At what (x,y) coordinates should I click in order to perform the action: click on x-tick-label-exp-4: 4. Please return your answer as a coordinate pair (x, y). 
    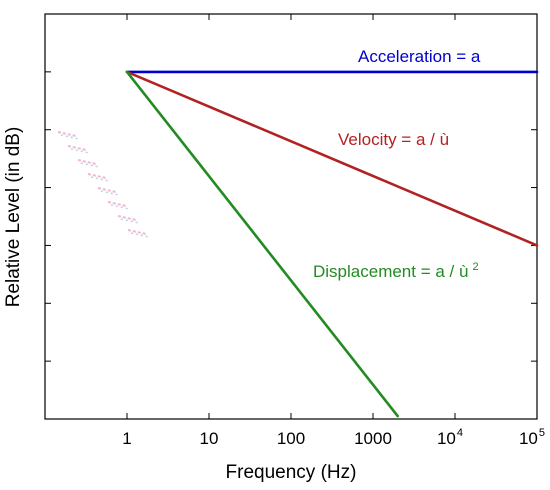
    Looking at the image, I should click on (460, 433).